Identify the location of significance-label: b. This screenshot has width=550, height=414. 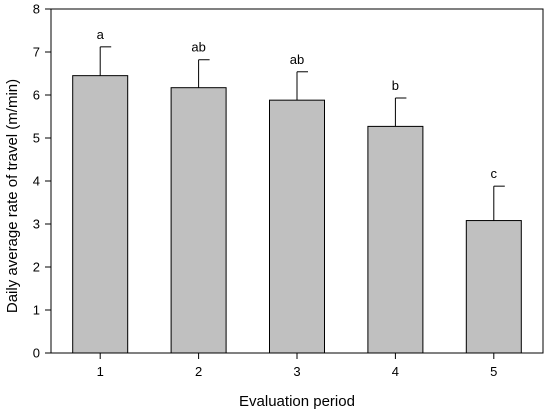
(395, 85).